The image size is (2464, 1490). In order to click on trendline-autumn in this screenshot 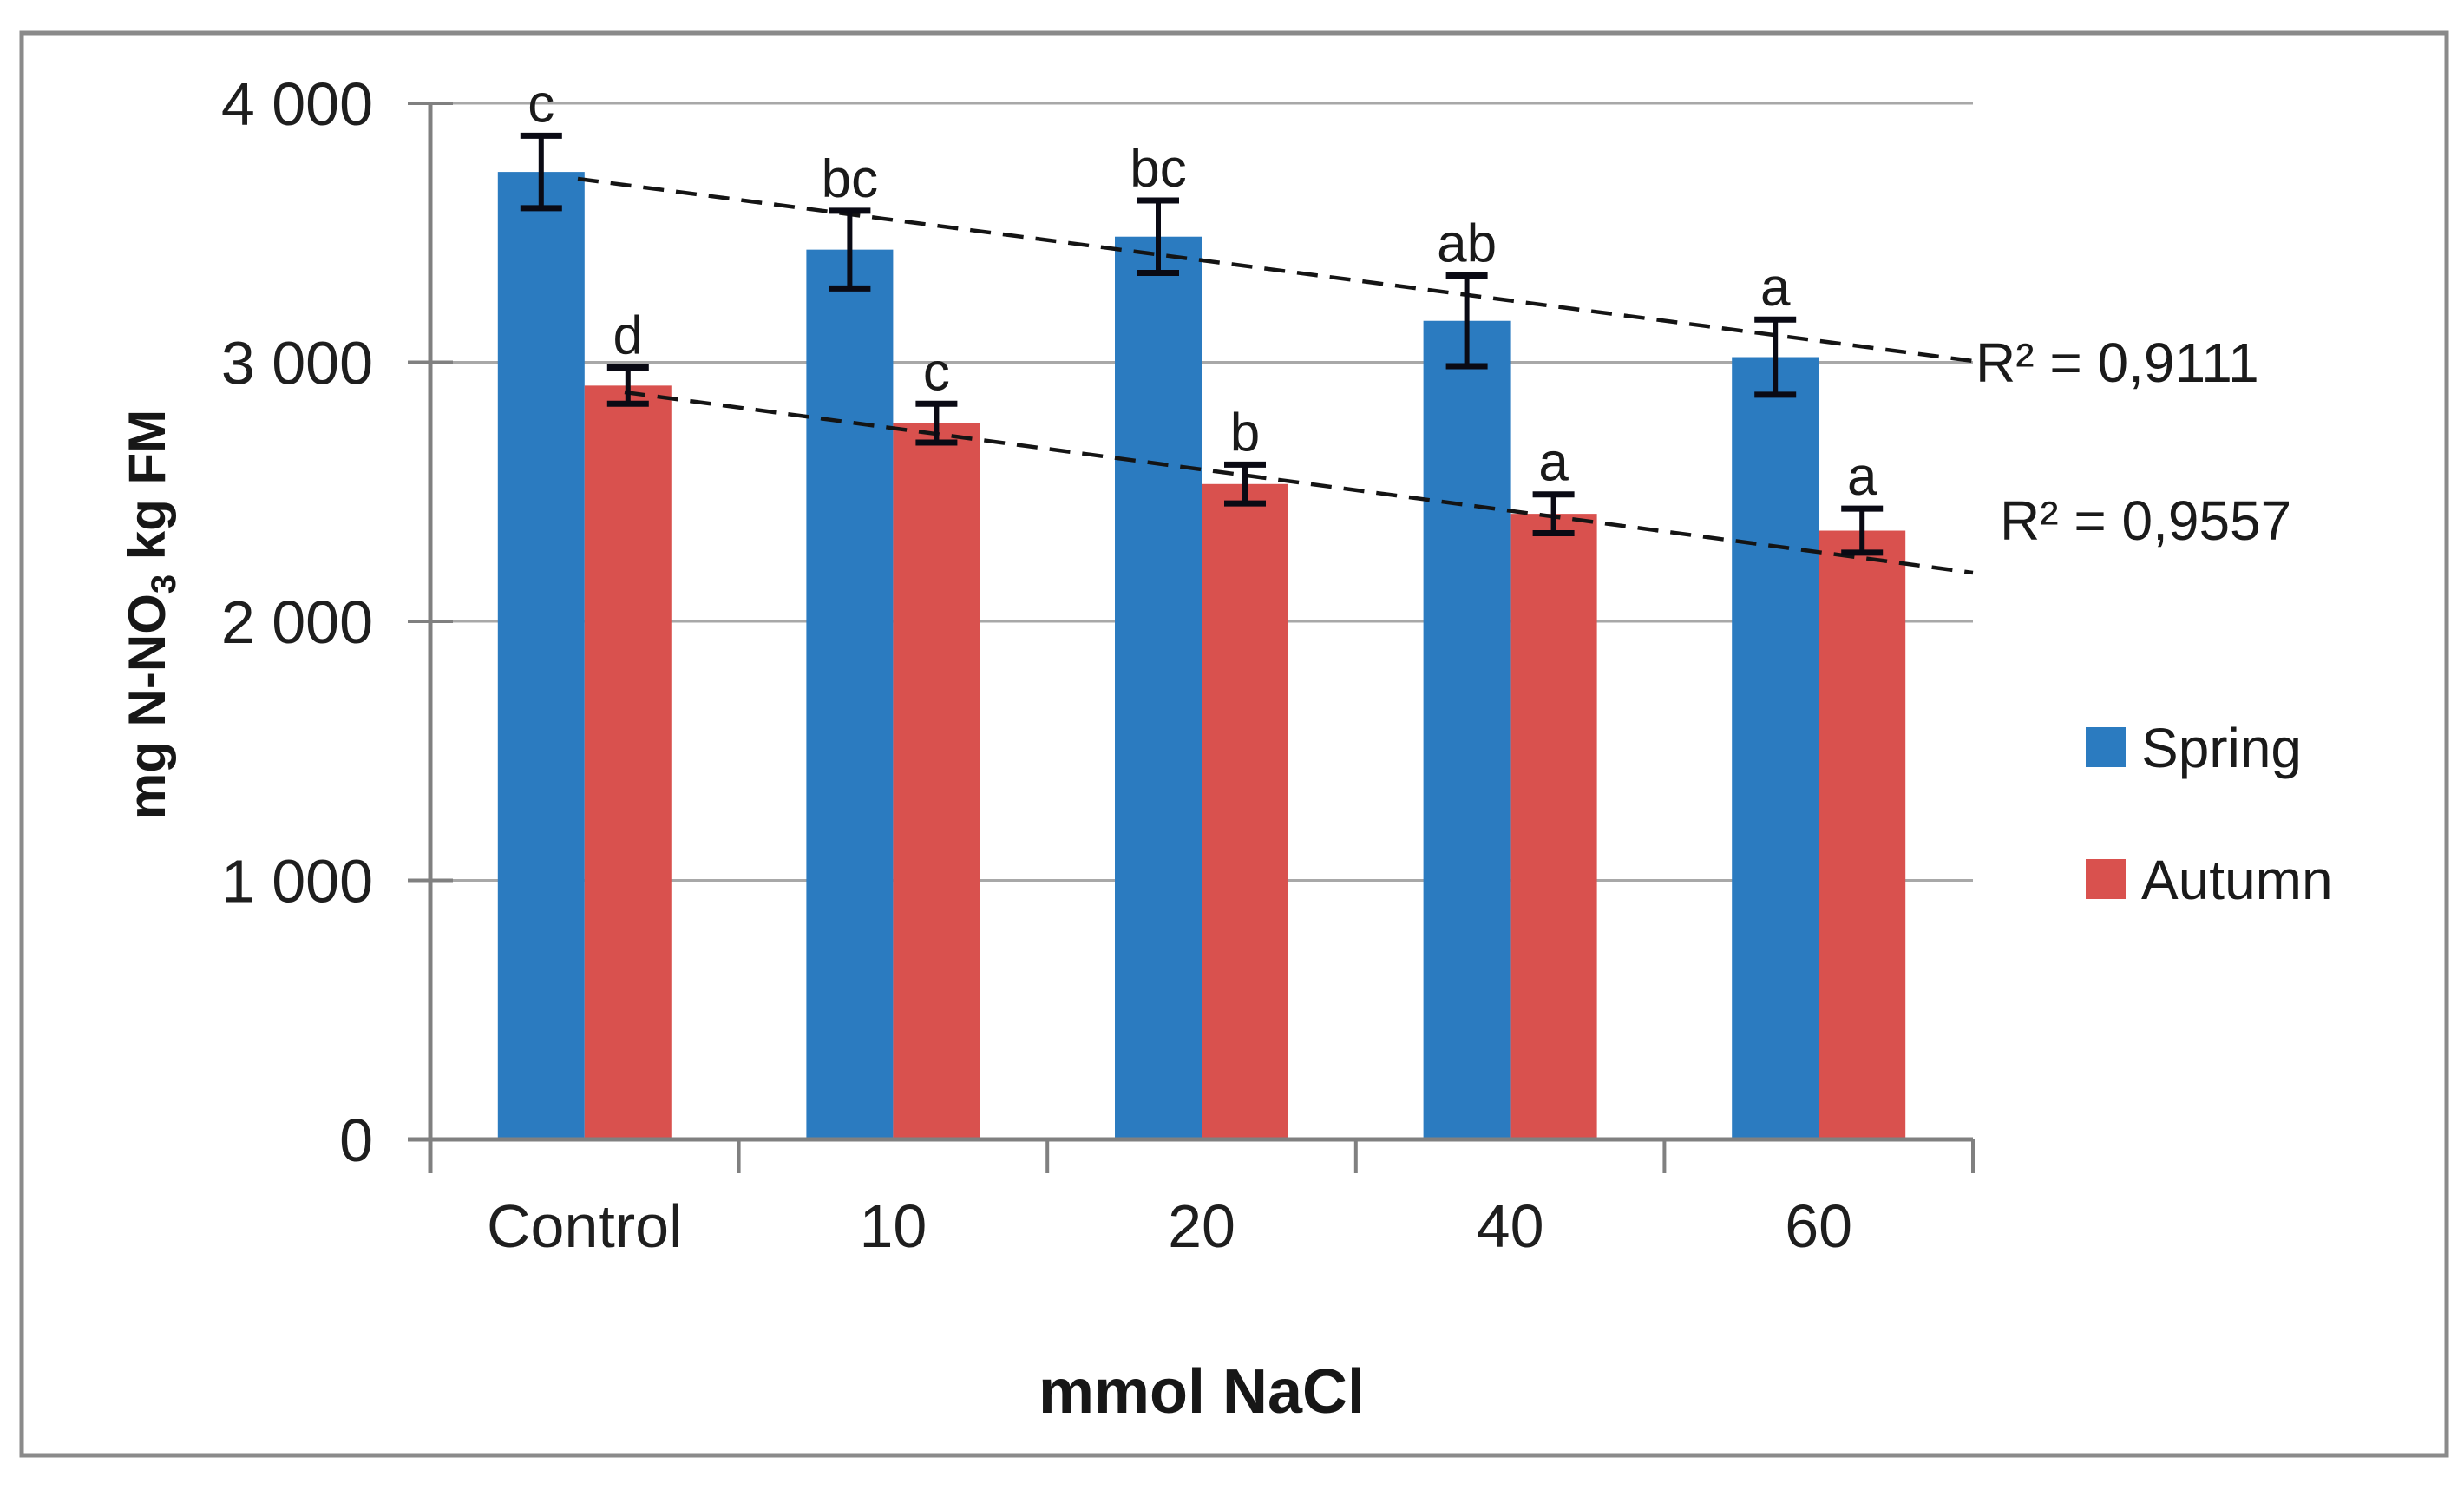, I will do `click(1299, 483)`.